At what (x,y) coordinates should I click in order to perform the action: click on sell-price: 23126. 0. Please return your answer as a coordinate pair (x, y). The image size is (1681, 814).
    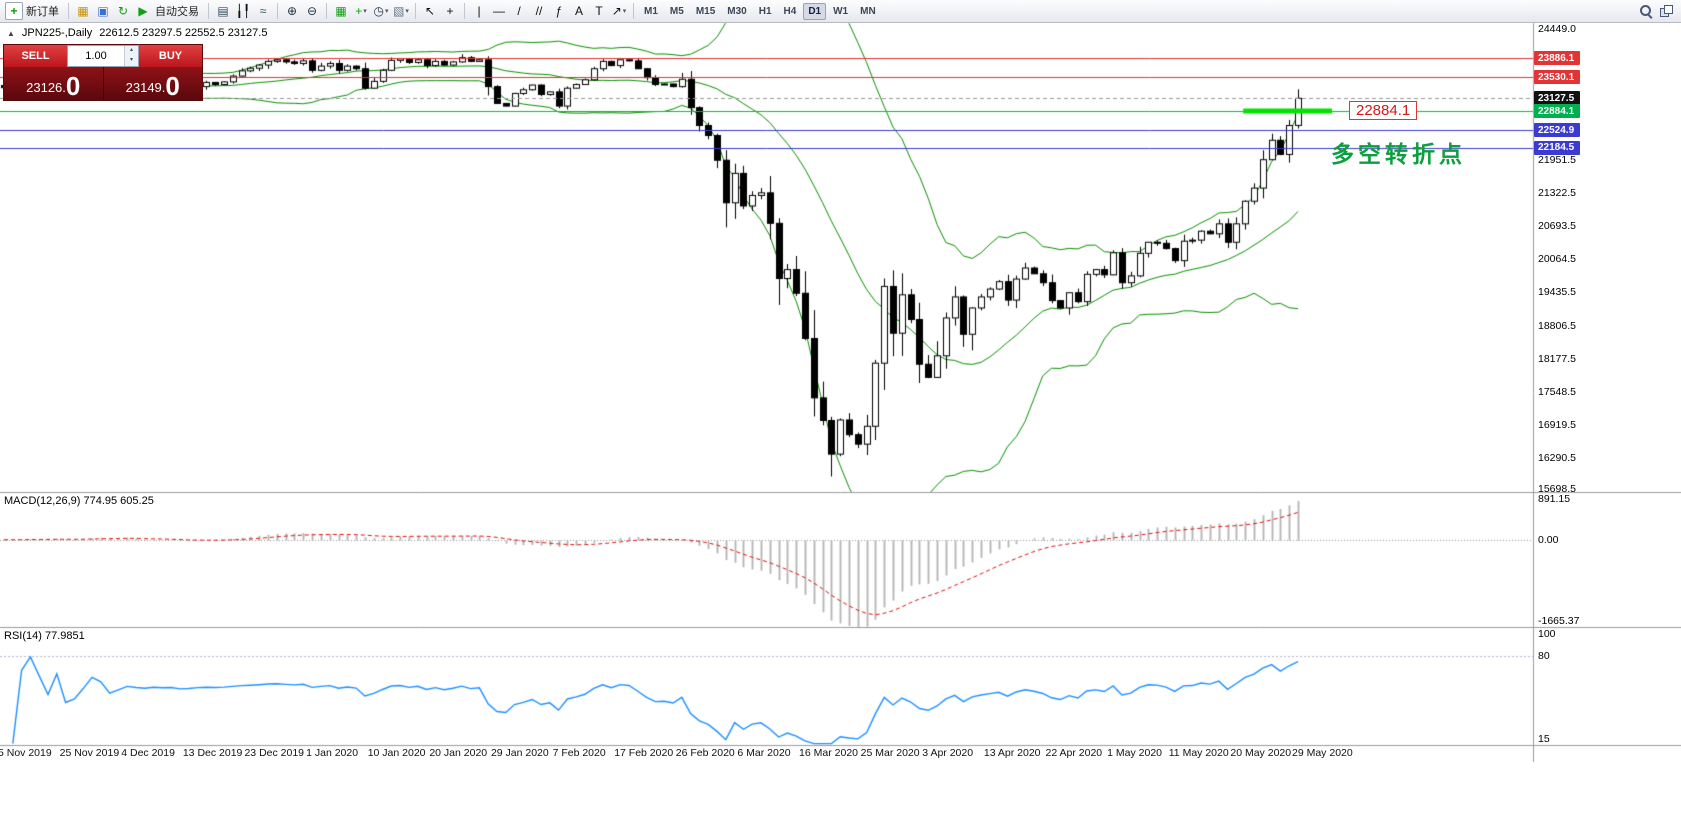
    Looking at the image, I should click on (53, 83).